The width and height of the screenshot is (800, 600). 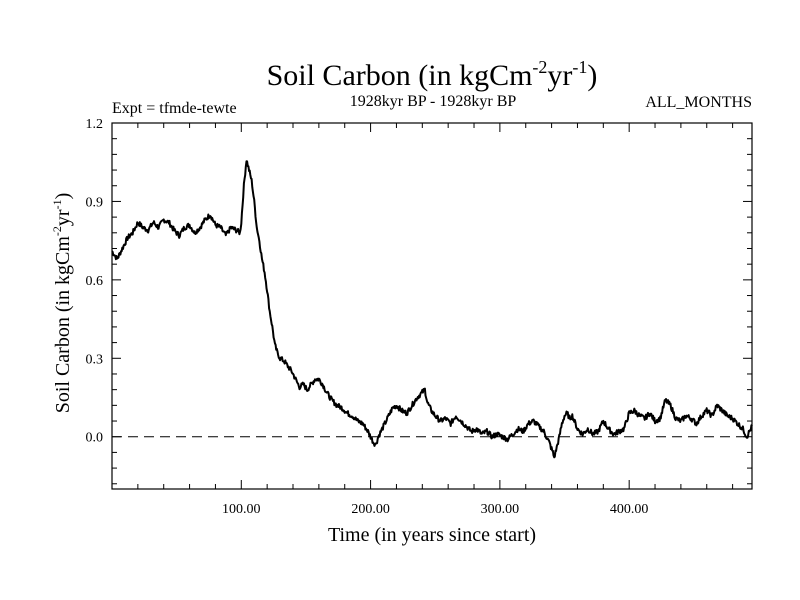 What do you see at coordinates (500, 509) in the screenshot?
I see `x-tick-label: 300.00` at bounding box center [500, 509].